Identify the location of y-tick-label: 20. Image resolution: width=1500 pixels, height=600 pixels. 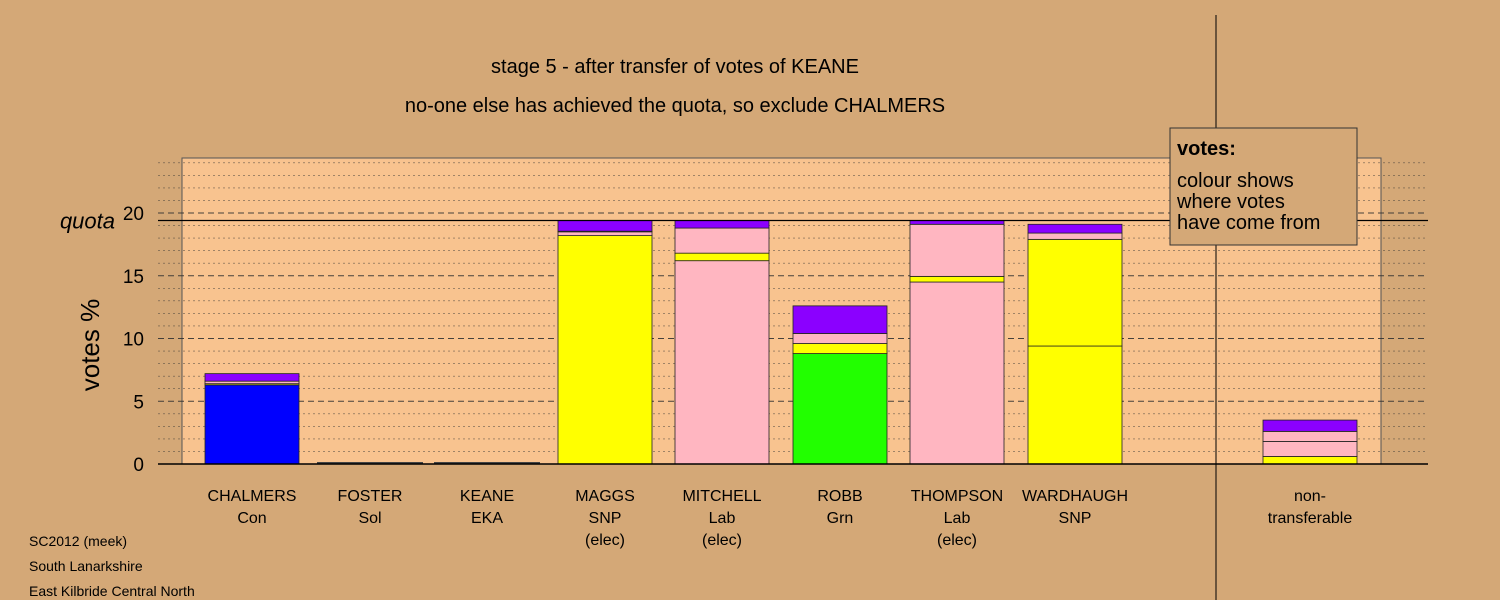
(133, 214).